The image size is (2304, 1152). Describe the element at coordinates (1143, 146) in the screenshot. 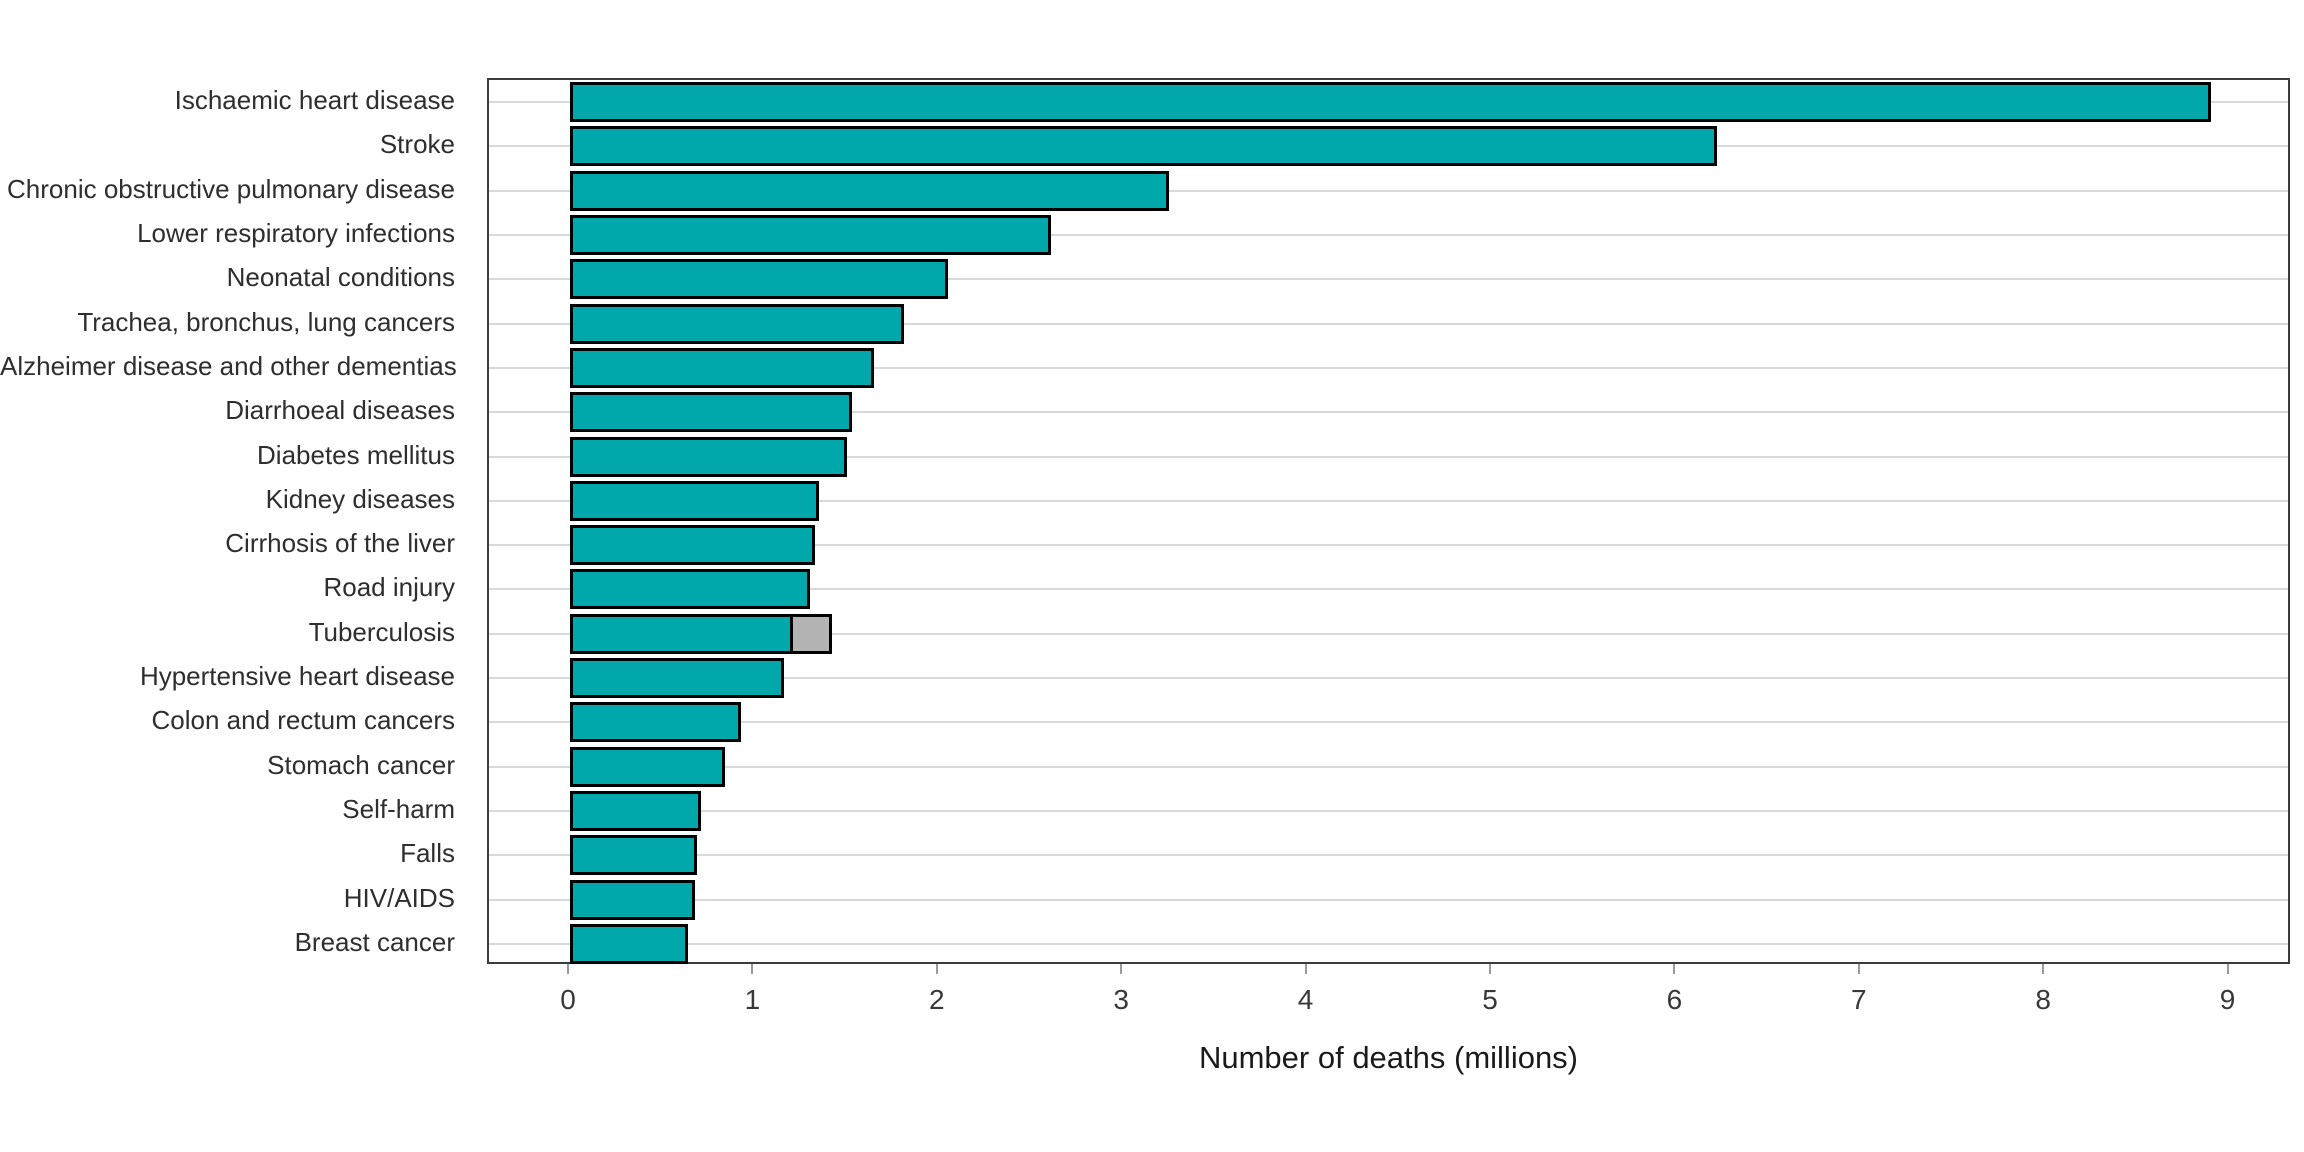

I see `bar-stroke` at that location.